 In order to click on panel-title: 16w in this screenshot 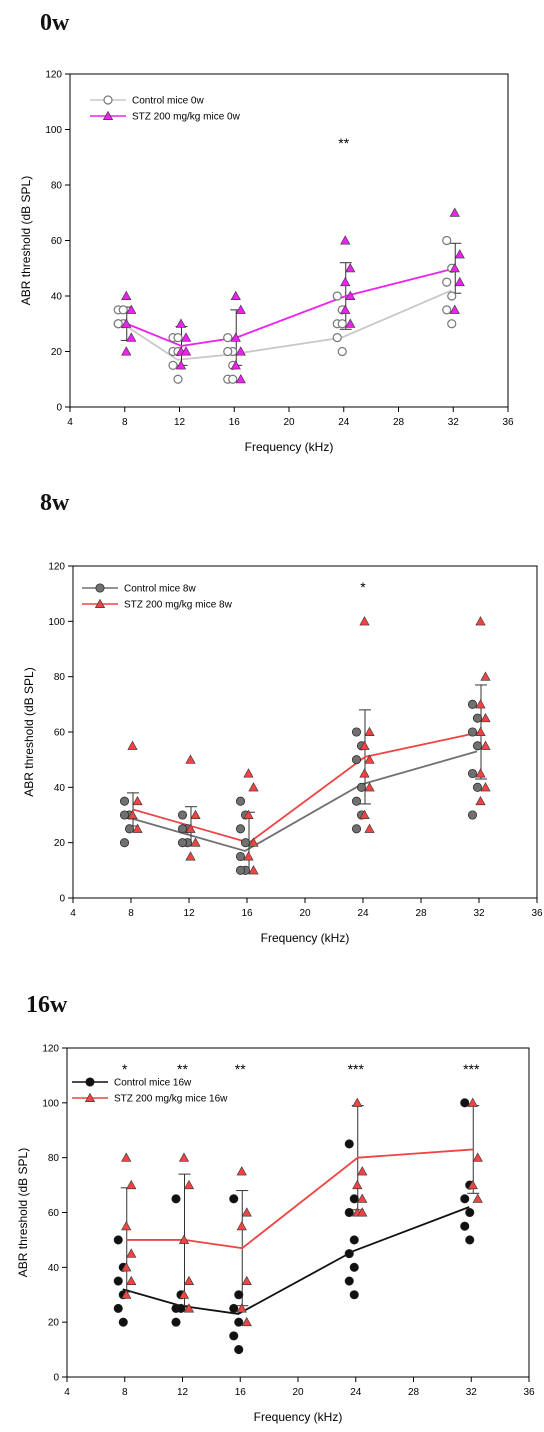, I will do `click(47, 1005)`.